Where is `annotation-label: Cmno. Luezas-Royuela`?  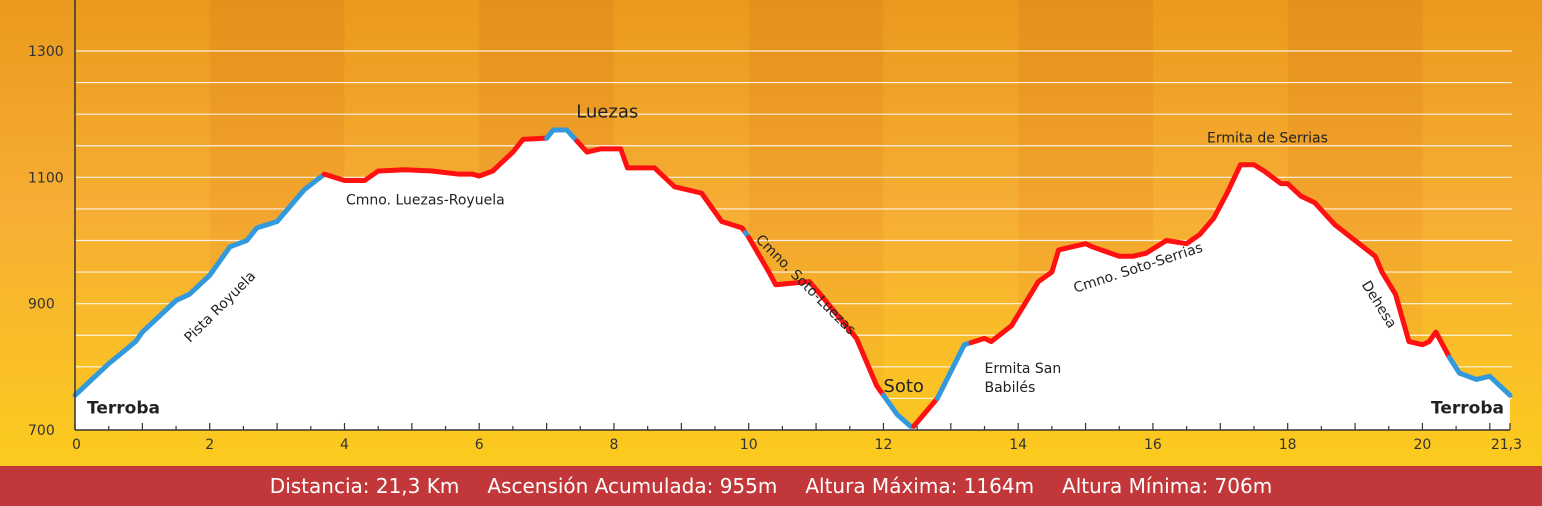 annotation-label: Cmno. Luezas-Royuela is located at coordinates (425, 200).